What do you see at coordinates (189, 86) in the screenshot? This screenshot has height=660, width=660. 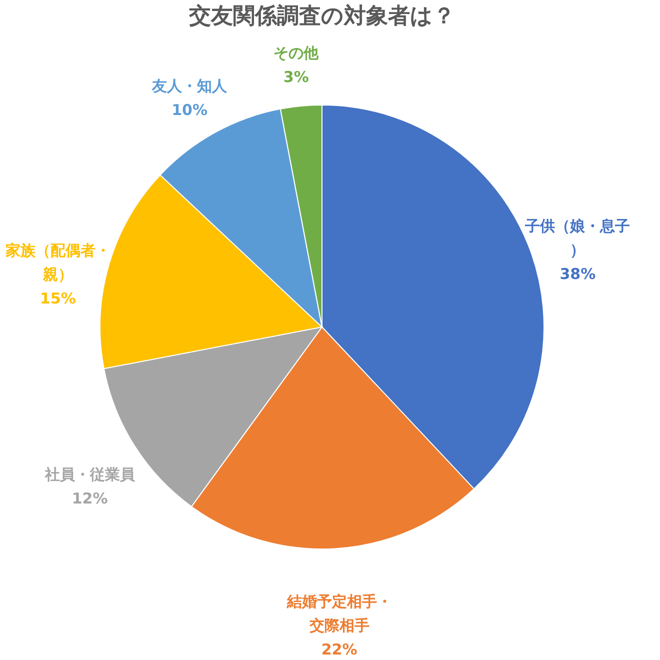 I see `slice-label: 友人・知人` at bounding box center [189, 86].